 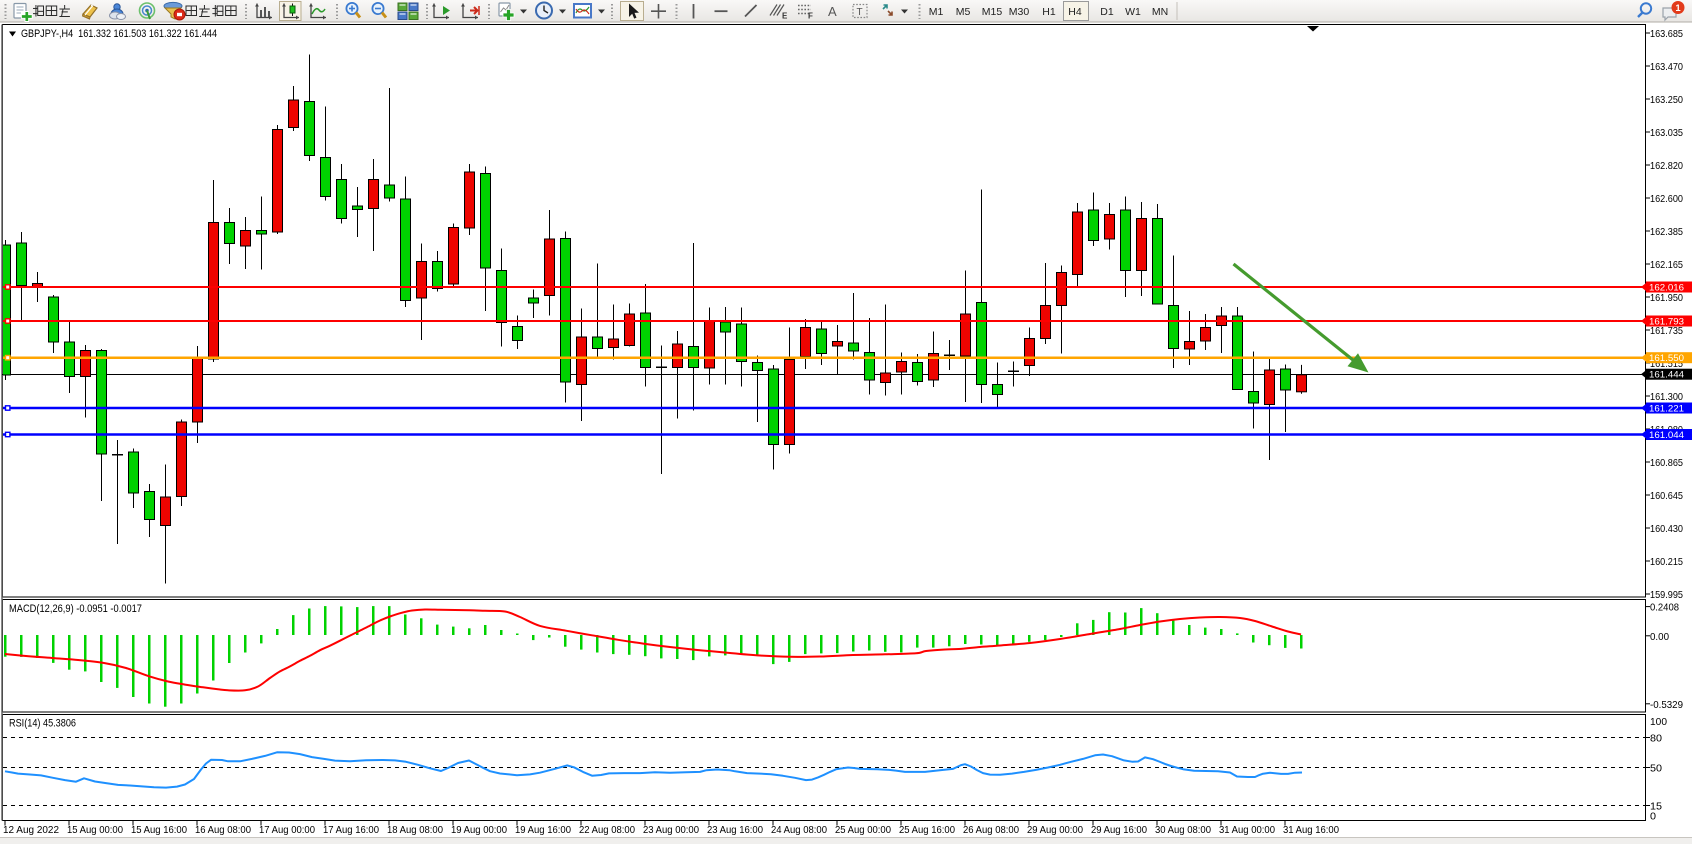 What do you see at coordinates (863, 830) in the screenshot?
I see `svg-text: 25 Aug 00:00` at bounding box center [863, 830].